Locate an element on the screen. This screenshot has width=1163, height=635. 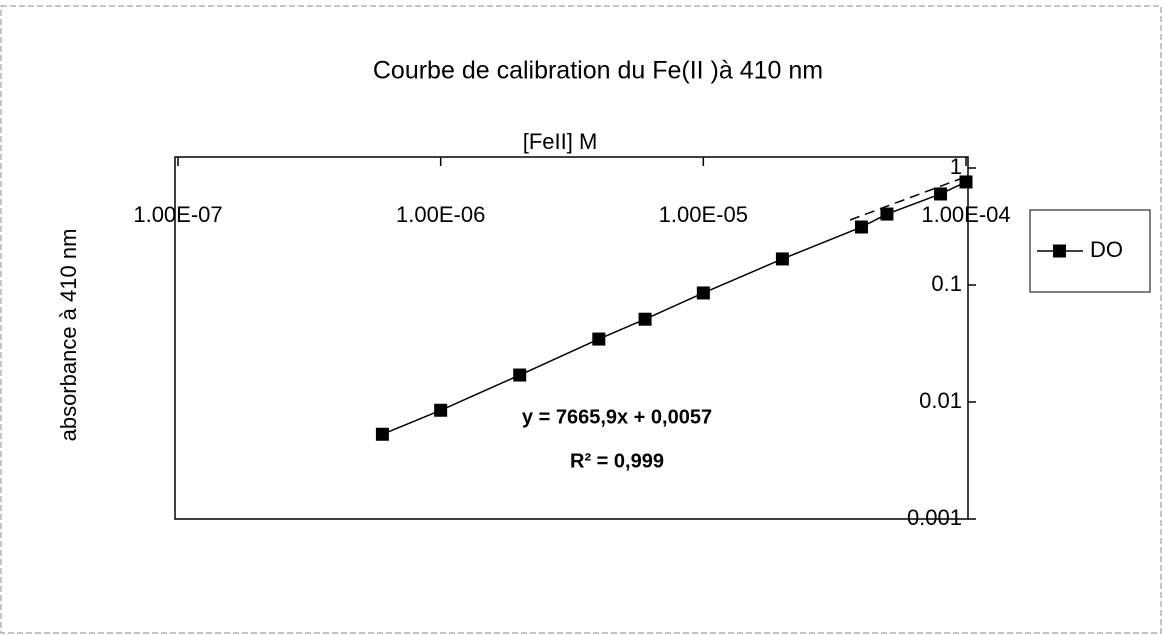
y-tick-label: 0.001 is located at coordinates (934, 517).